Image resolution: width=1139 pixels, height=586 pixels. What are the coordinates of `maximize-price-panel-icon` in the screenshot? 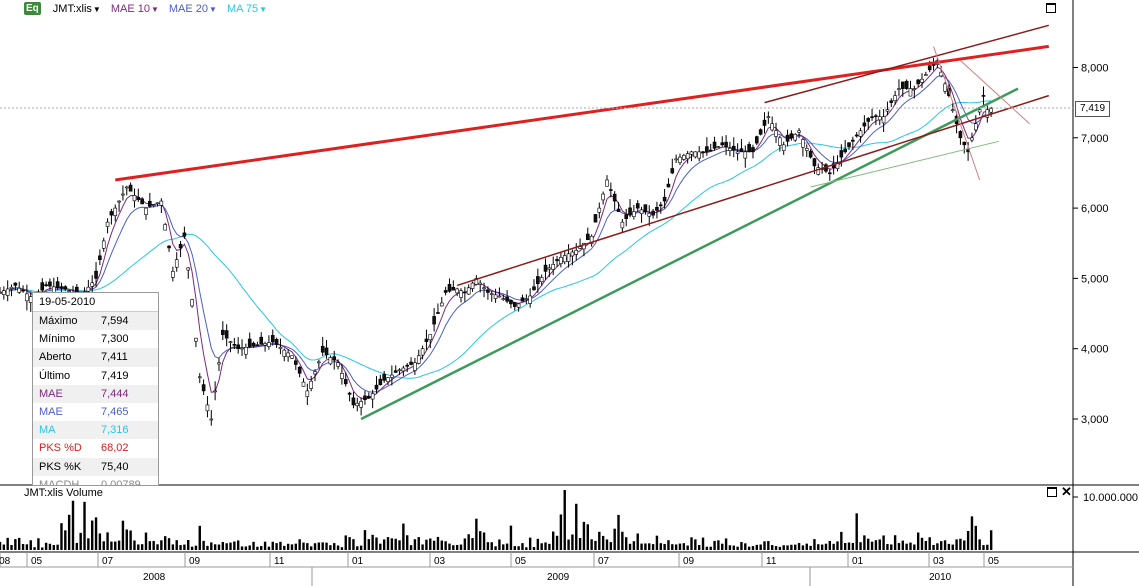 It's located at (1051, 8).